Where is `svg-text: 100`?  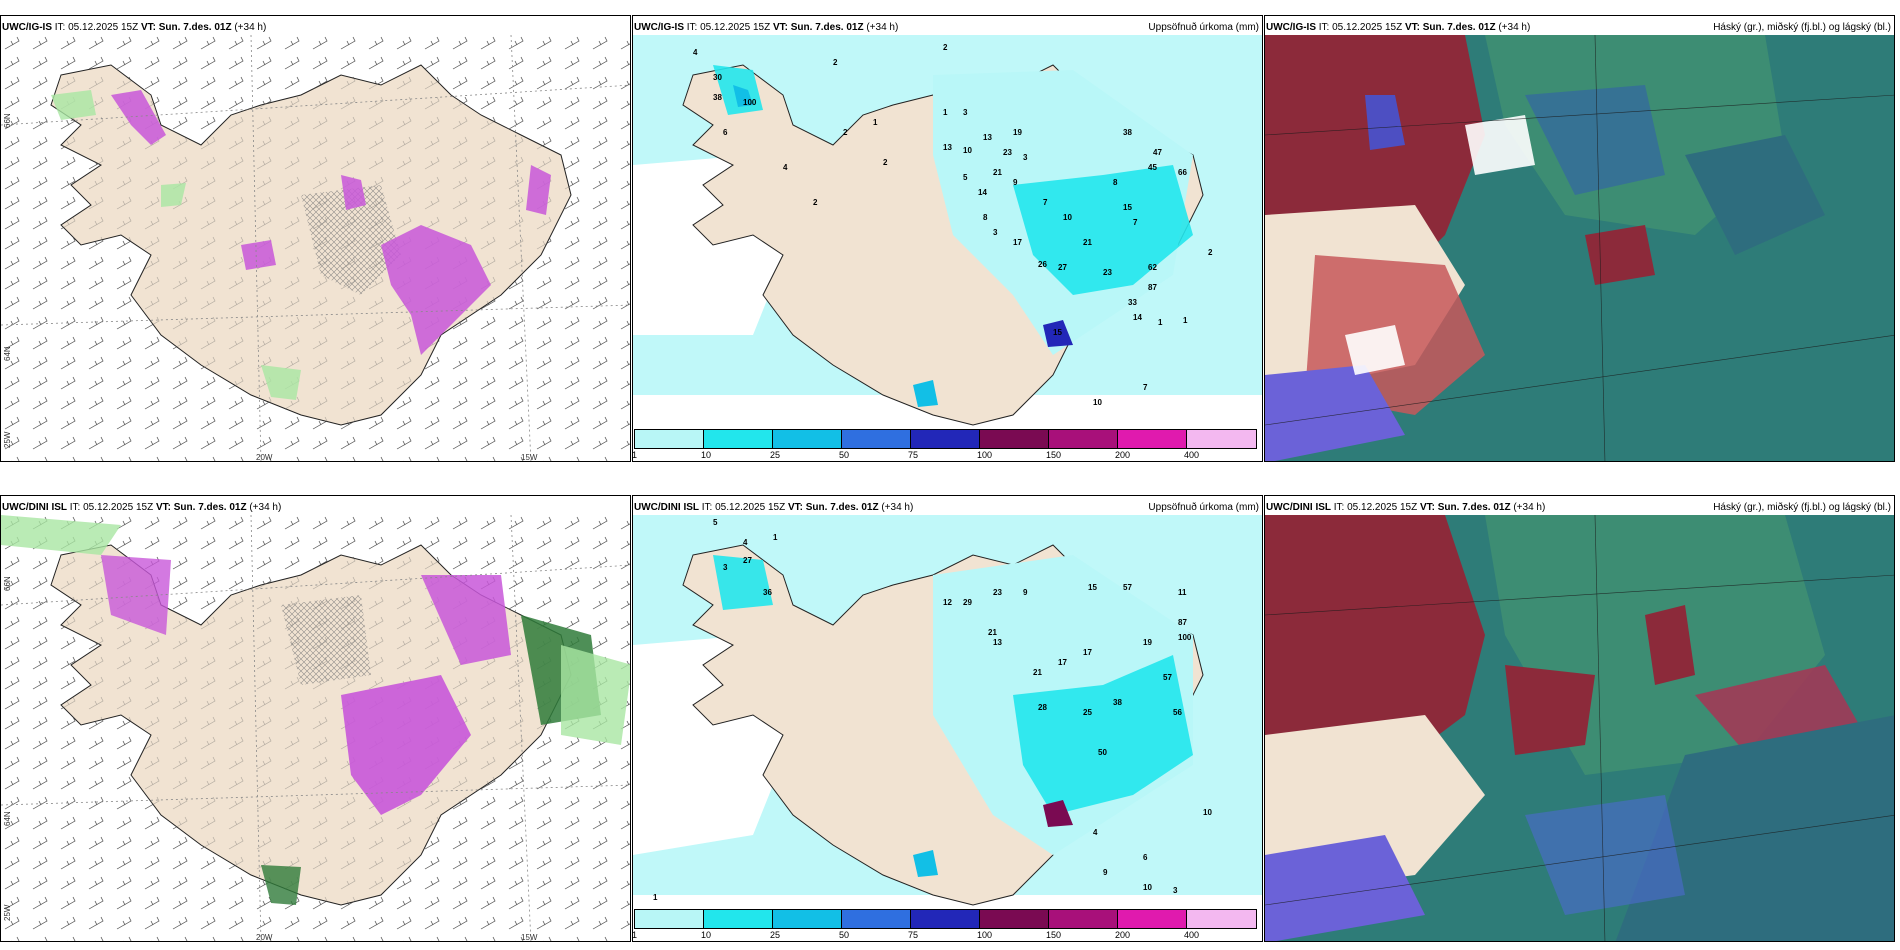 svg-text: 100 is located at coordinates (1185, 637).